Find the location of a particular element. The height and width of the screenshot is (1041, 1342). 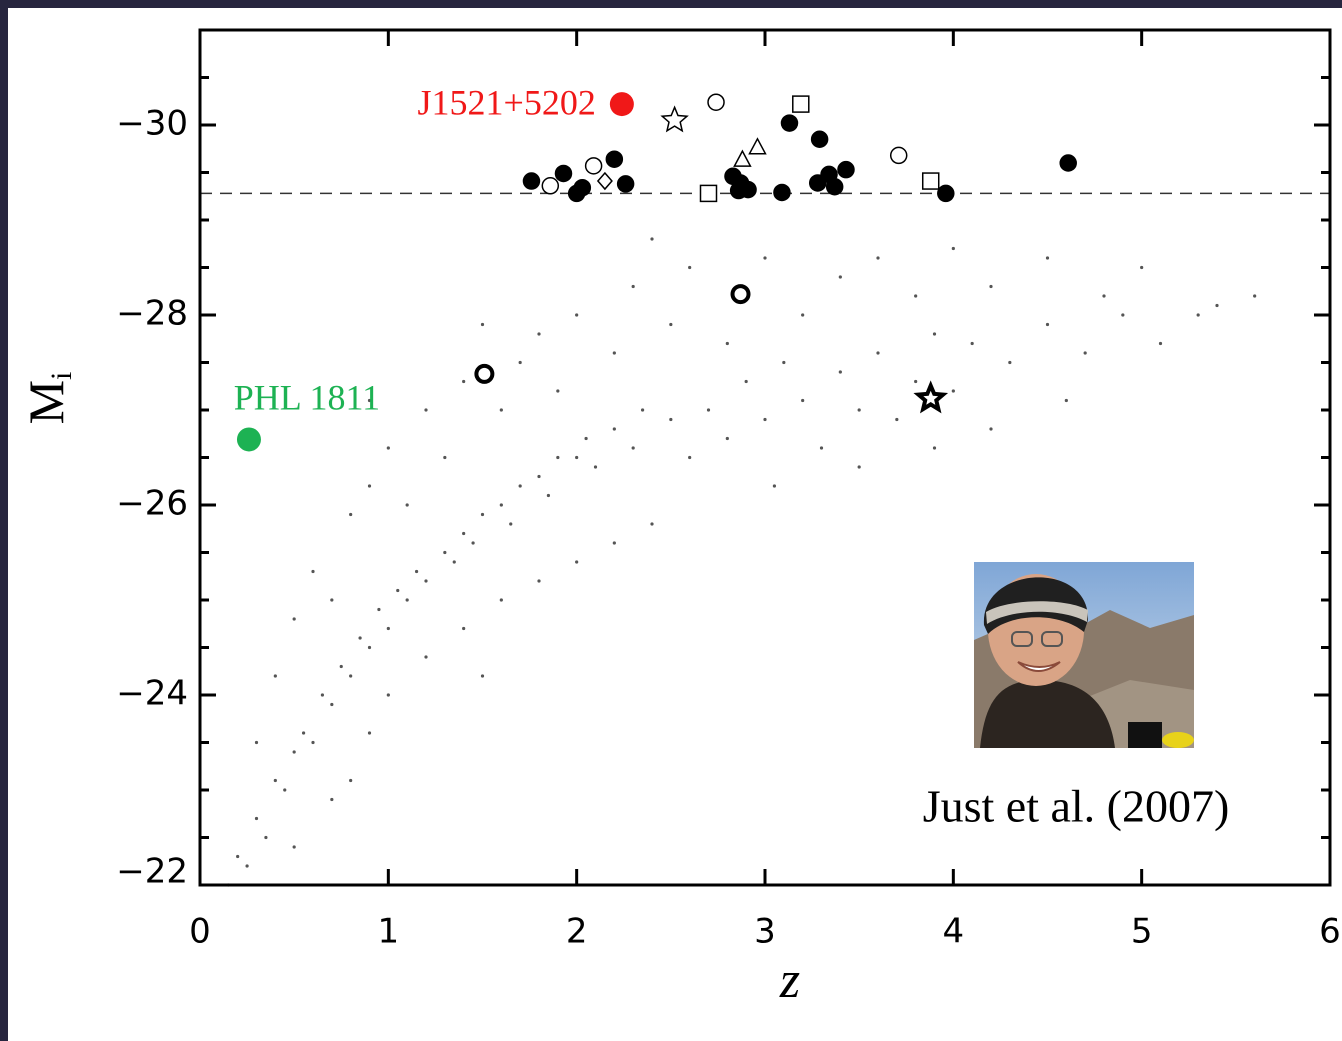

x-tick-label: 0 is located at coordinates (200, 932).